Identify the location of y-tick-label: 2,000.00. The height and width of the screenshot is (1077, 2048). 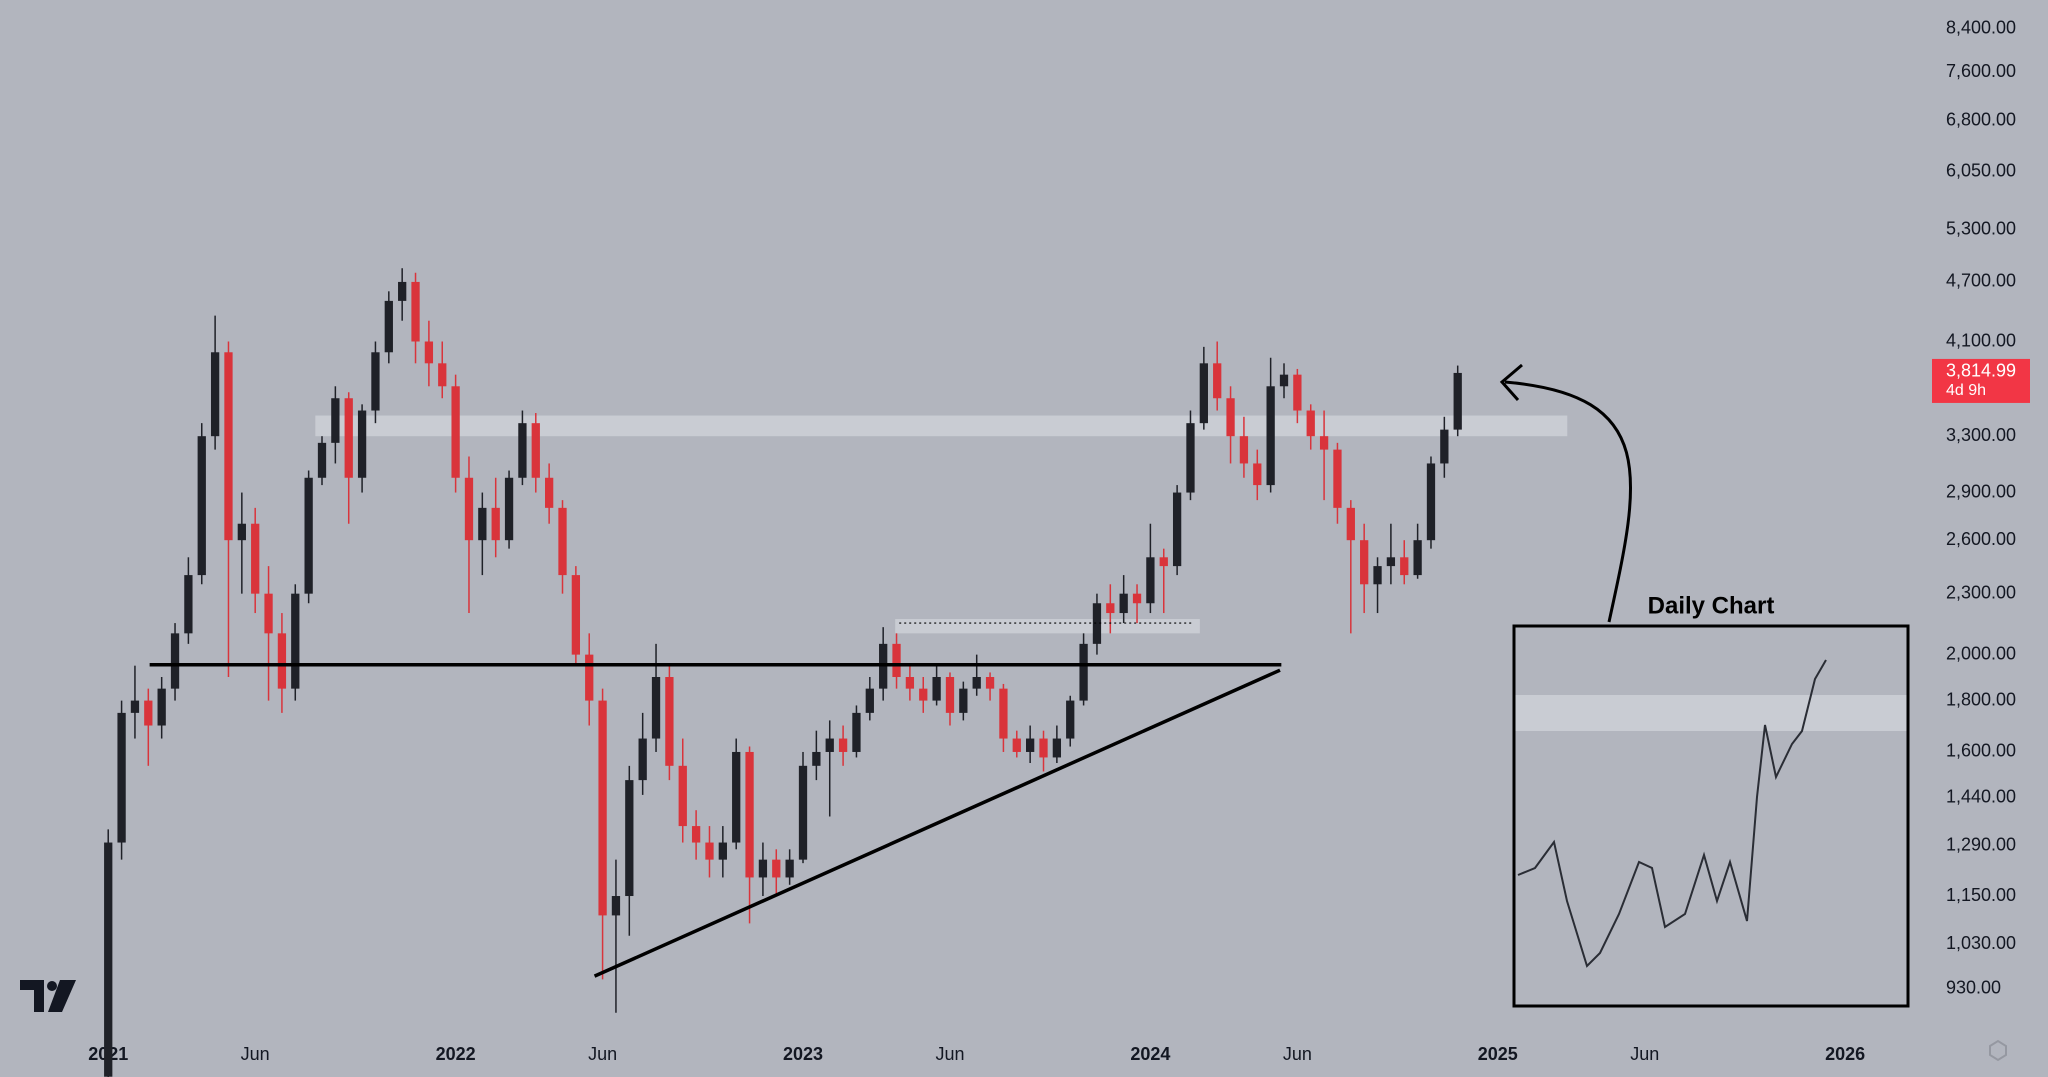
(1981, 653).